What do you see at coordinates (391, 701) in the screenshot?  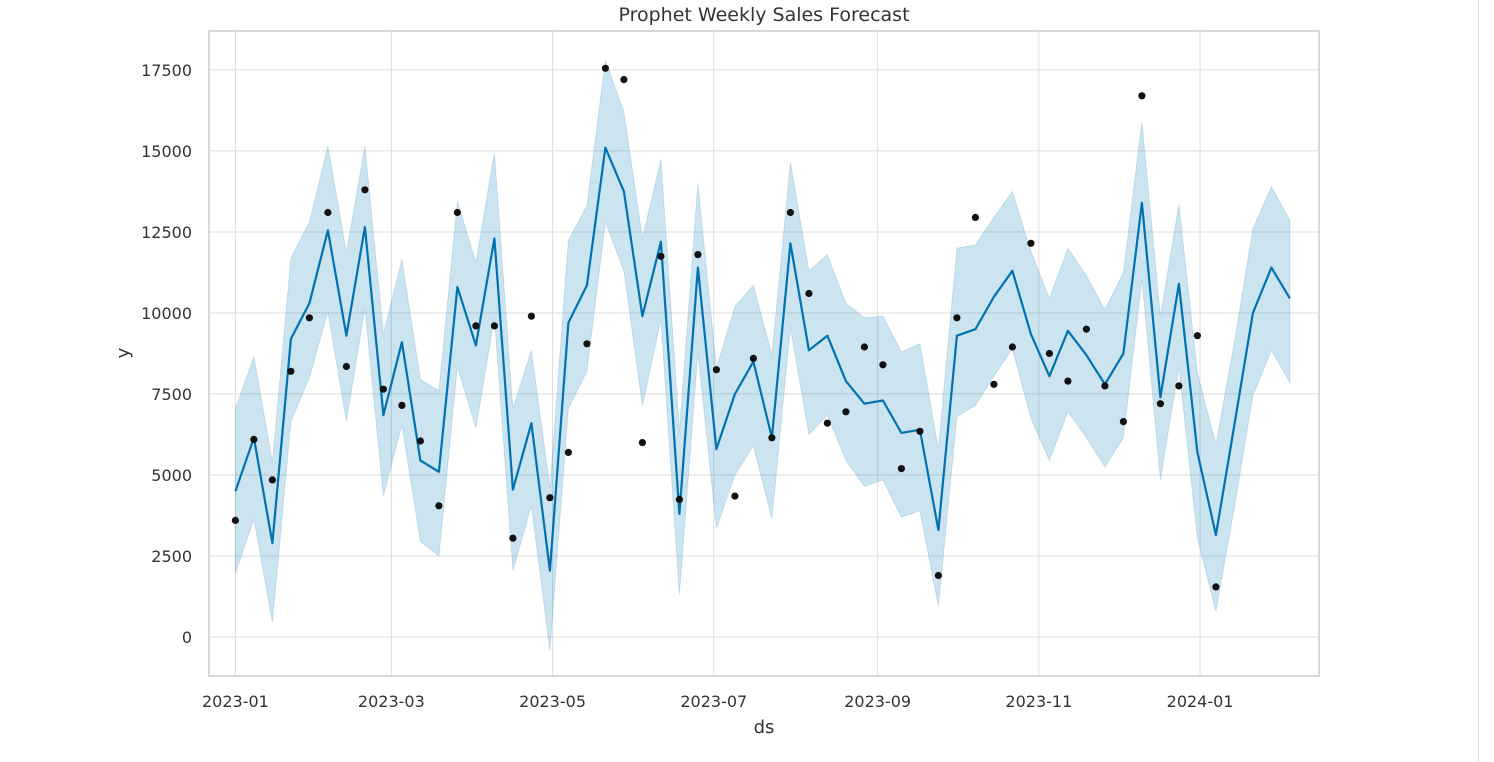 I see `x-tick-label: 2023-03` at bounding box center [391, 701].